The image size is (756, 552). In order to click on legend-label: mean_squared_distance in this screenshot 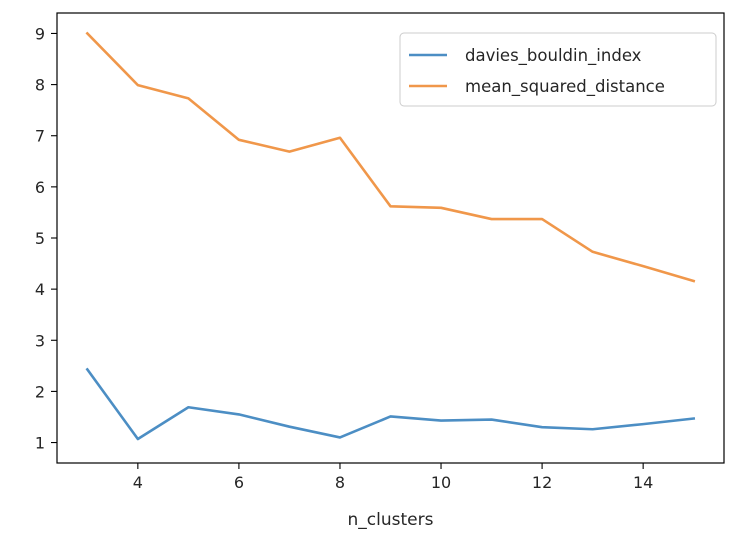, I will do `click(565, 87)`.